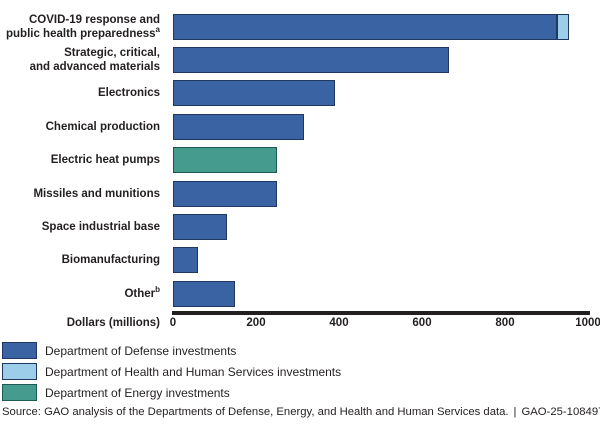 The height and width of the screenshot is (426, 600). Describe the element at coordinates (225, 160) in the screenshot. I see `bar-segment-doe` at that location.